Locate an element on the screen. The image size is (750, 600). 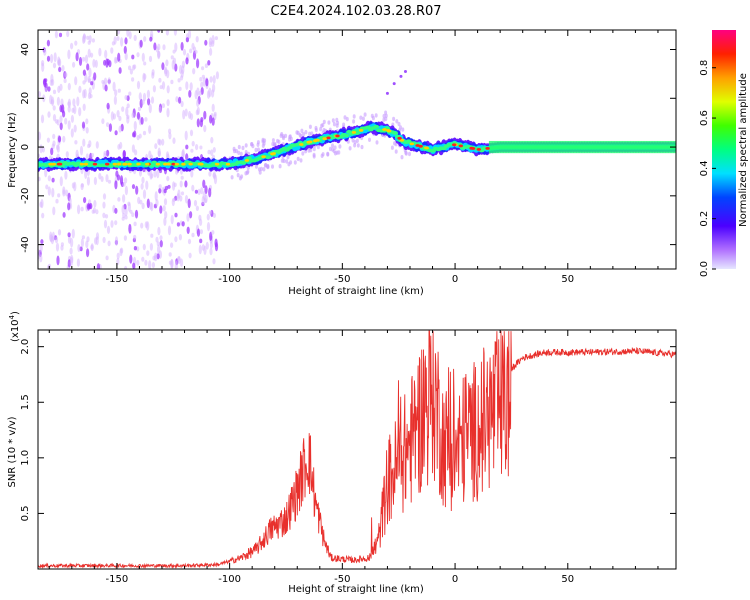
y-tick-label: -40 is located at coordinates (25, 244).